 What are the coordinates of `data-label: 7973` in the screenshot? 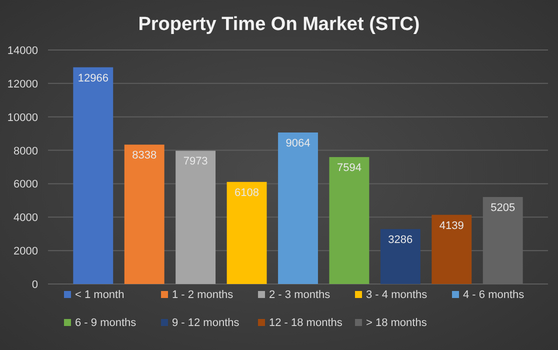 It's located at (195, 162).